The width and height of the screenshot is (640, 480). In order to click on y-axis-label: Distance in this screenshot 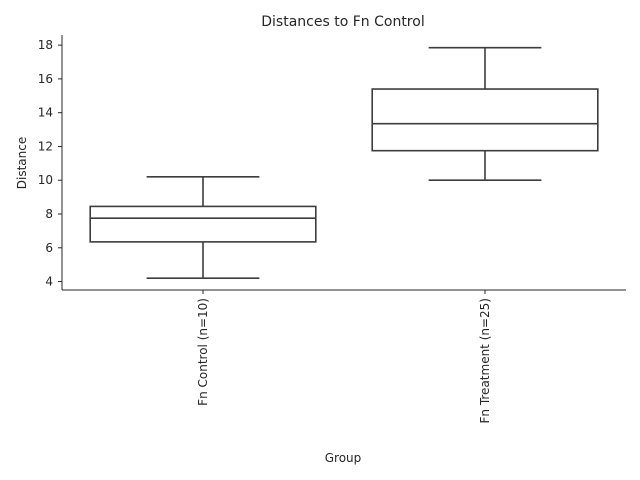, I will do `click(22, 163)`.